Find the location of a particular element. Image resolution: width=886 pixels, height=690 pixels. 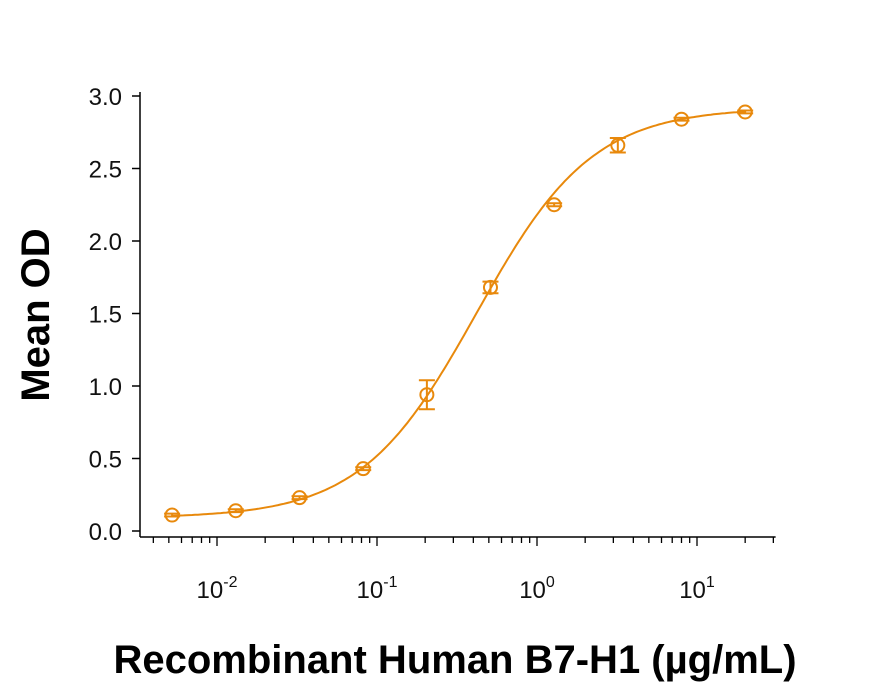

x-tick-exponent: -1 is located at coordinates (390, 582).